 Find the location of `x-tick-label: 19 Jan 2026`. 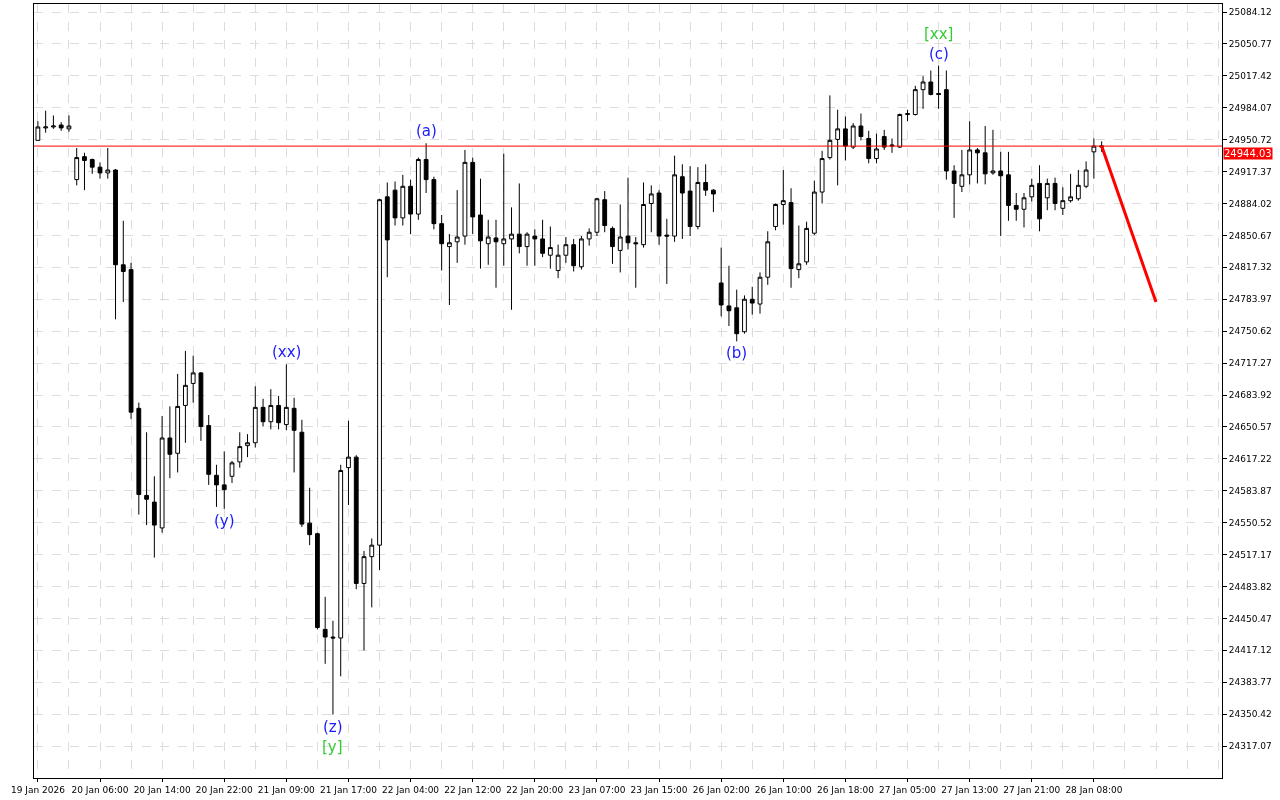

x-tick-label: 19 Jan 2026 is located at coordinates (38, 789).